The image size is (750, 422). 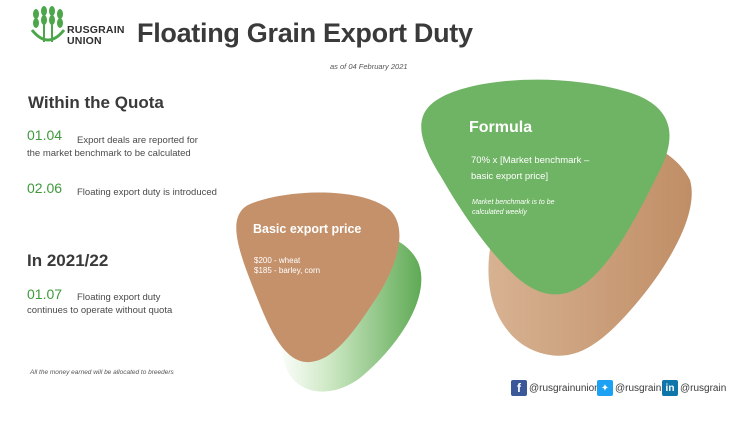 I want to click on linkedin-icon: in, so click(x=670, y=388).